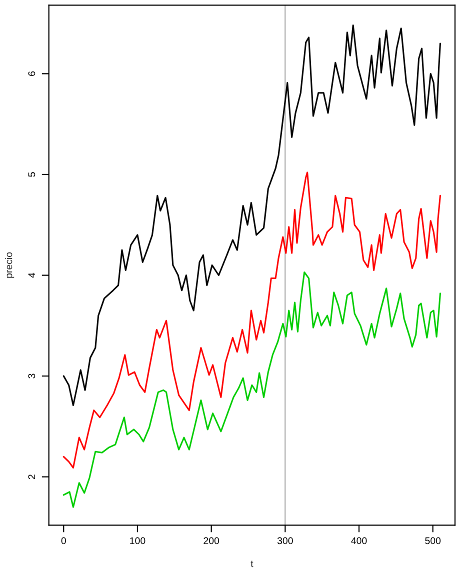 Image resolution: width=461 pixels, height=574 pixels. I want to click on y-tick-label: 4, so click(32, 275).